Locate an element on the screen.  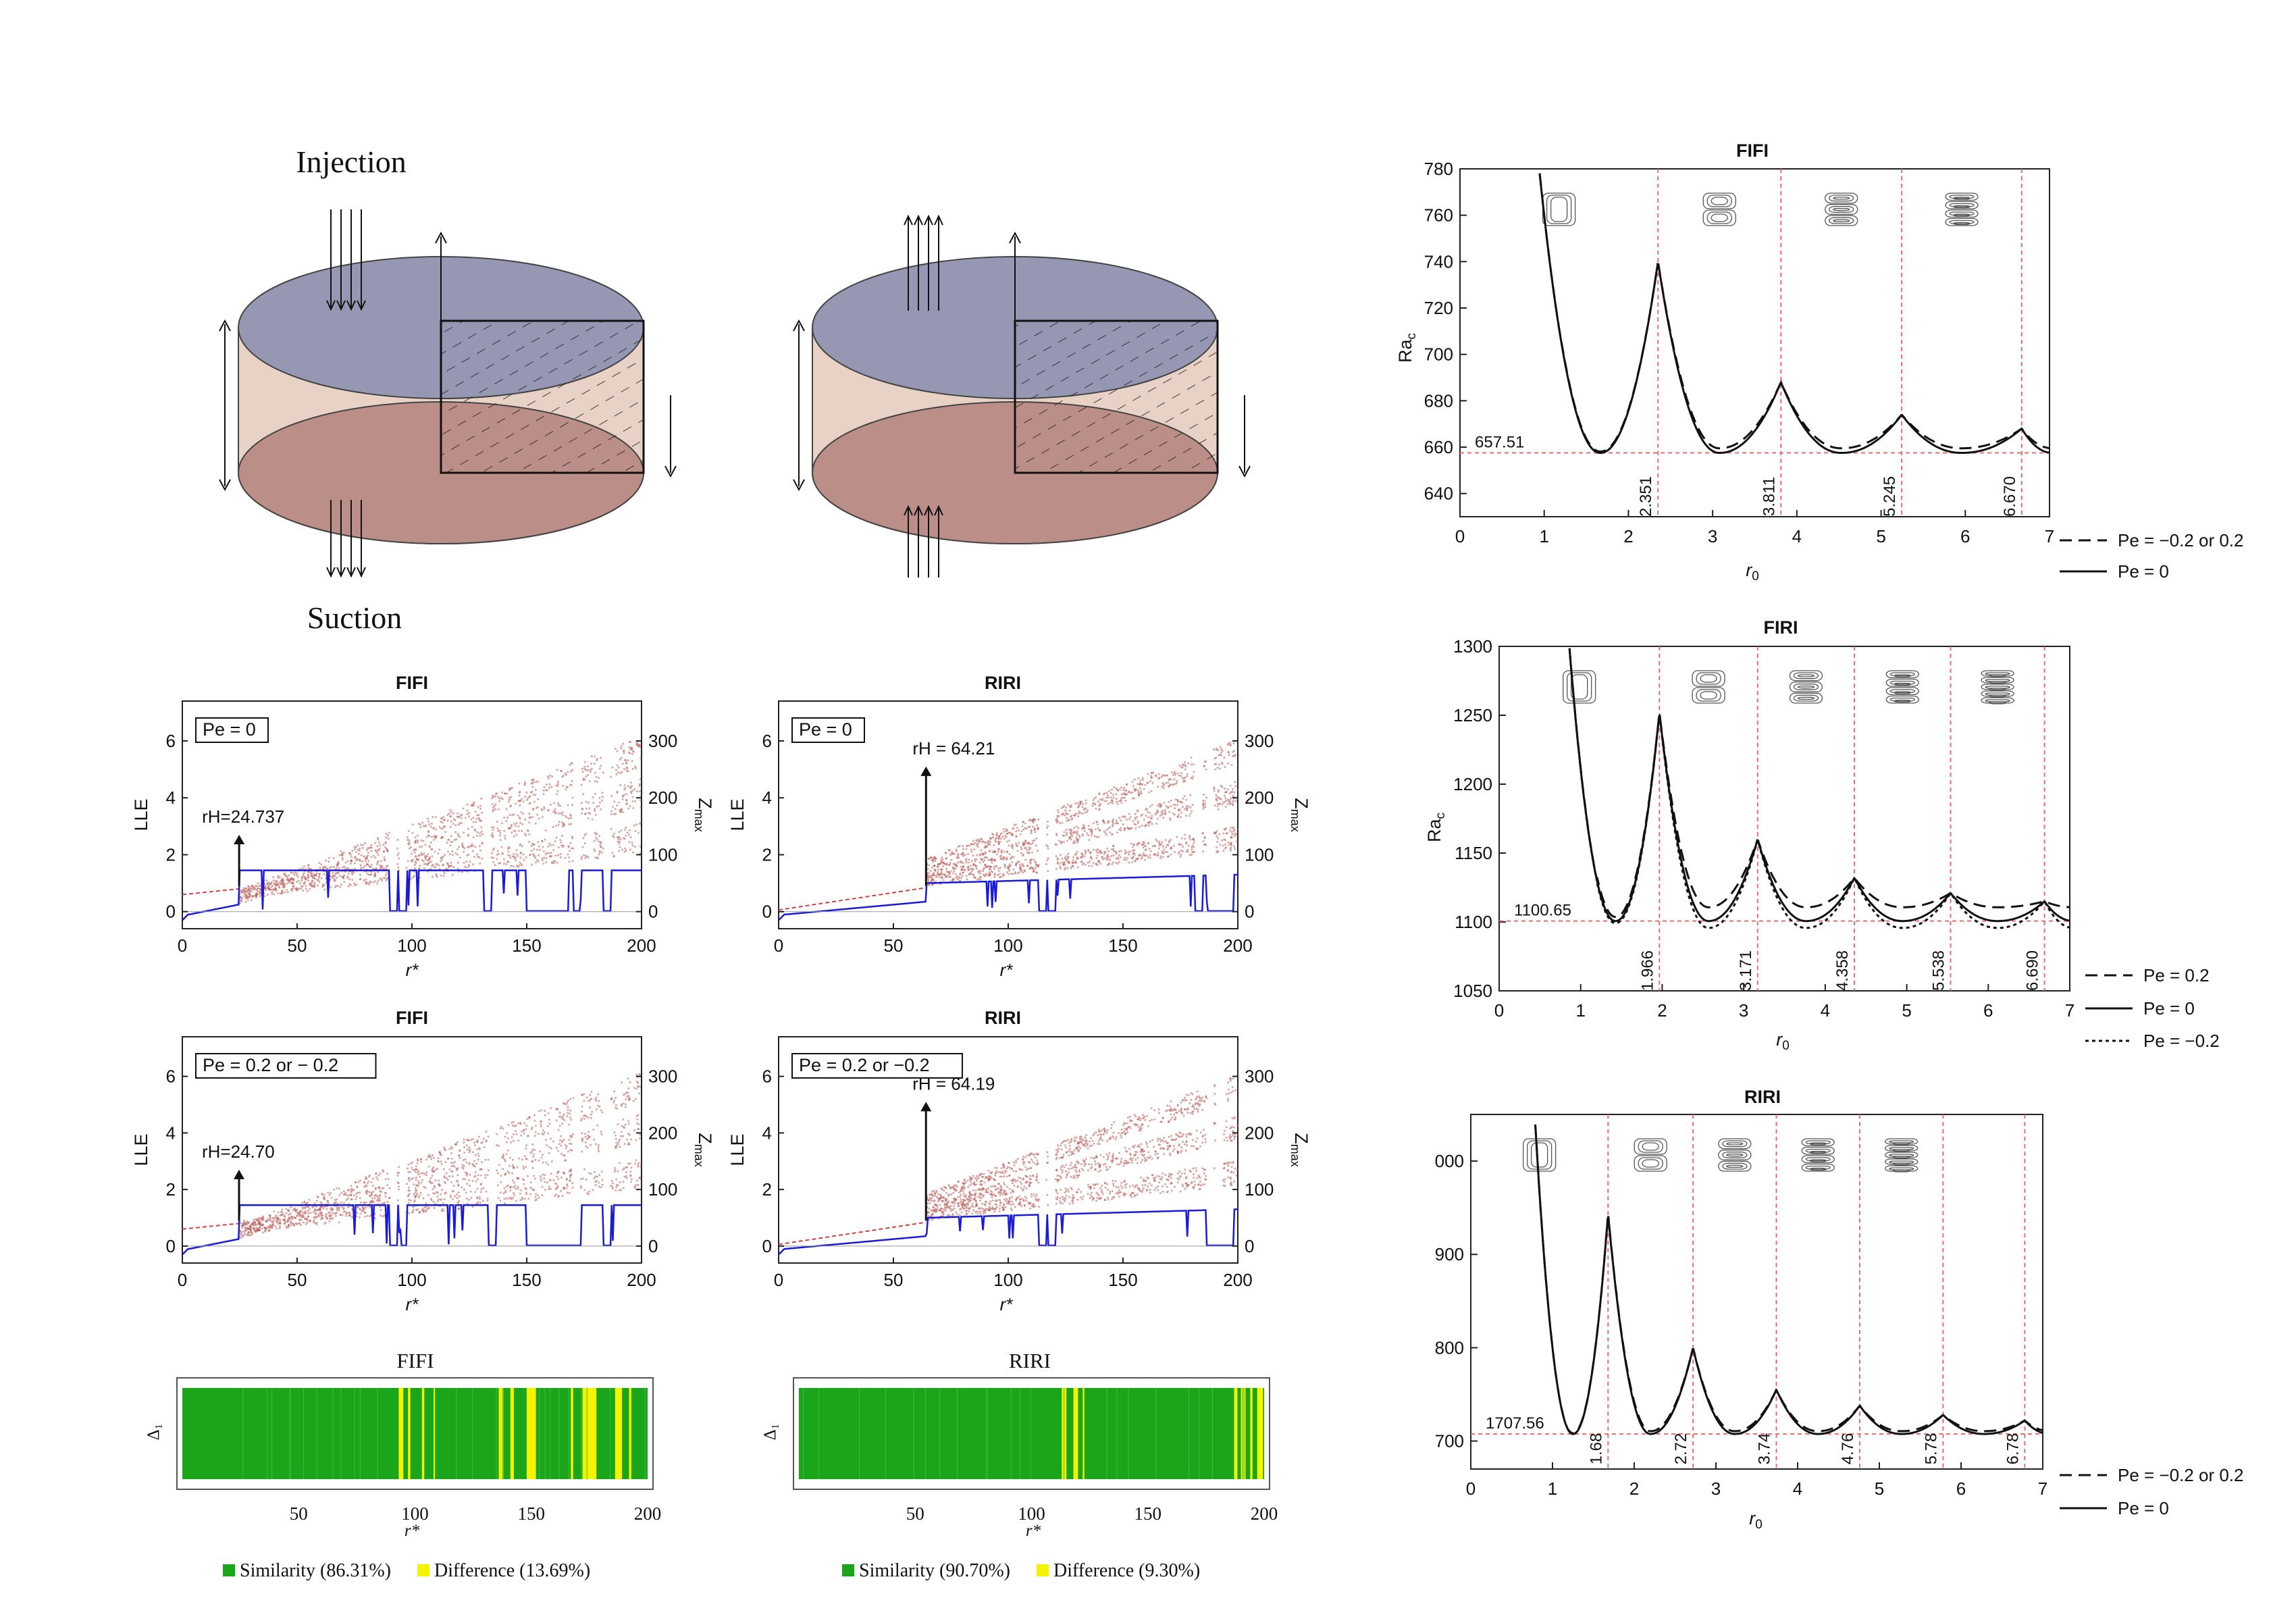
inflow-arrows-right-bottom is located at coordinates (923, 541).